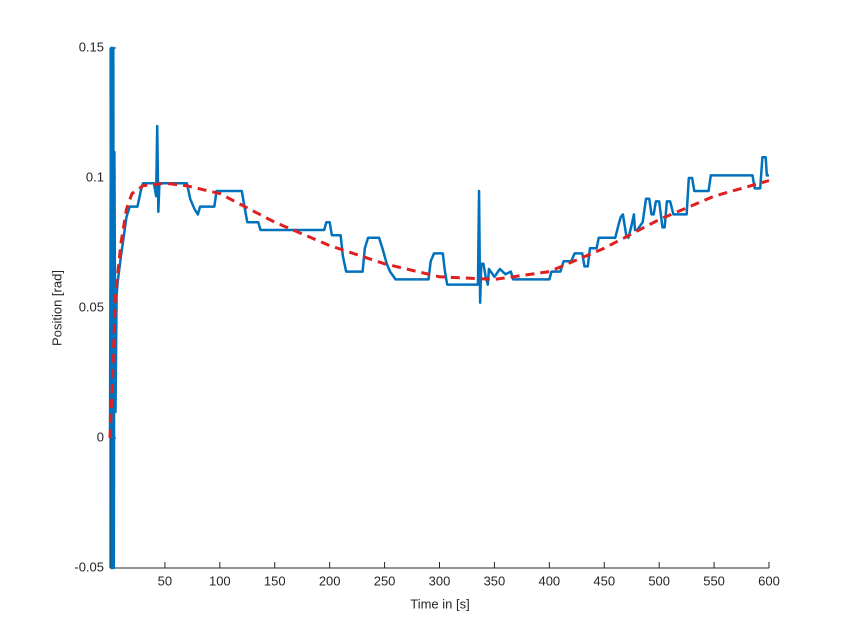 Image resolution: width=850 pixels, height=638 pixels. What do you see at coordinates (275, 580) in the screenshot?
I see `x-tick-label: 150` at bounding box center [275, 580].